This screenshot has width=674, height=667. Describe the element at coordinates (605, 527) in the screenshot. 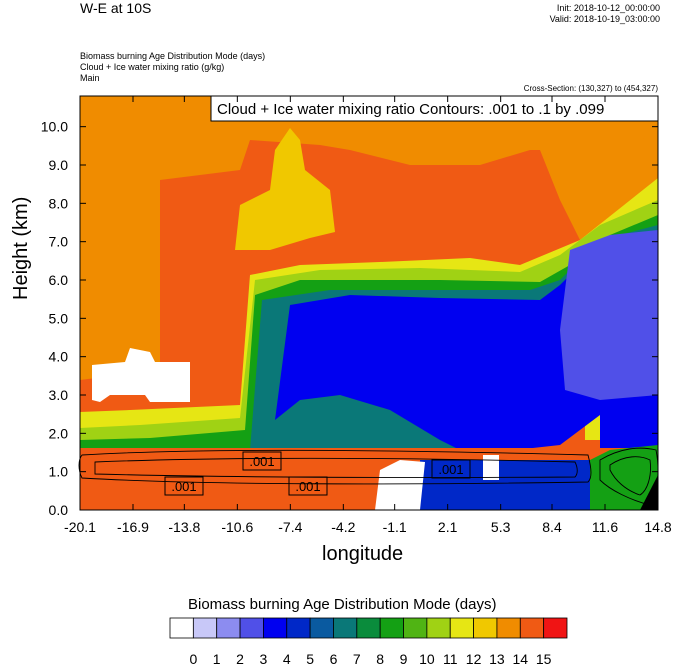

I see `x-tick-label: 11.6` at that location.